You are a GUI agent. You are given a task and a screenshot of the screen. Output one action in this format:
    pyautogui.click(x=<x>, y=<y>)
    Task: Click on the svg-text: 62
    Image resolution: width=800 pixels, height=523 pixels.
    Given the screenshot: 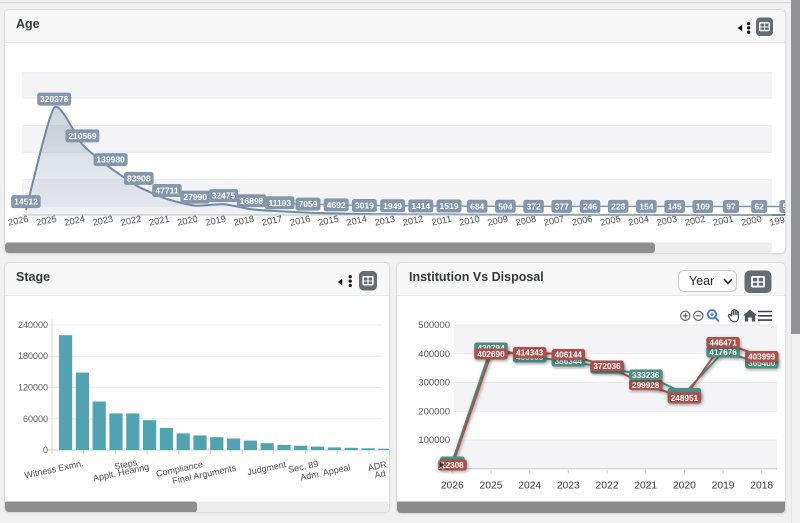 What is the action you would take?
    pyautogui.click(x=759, y=207)
    